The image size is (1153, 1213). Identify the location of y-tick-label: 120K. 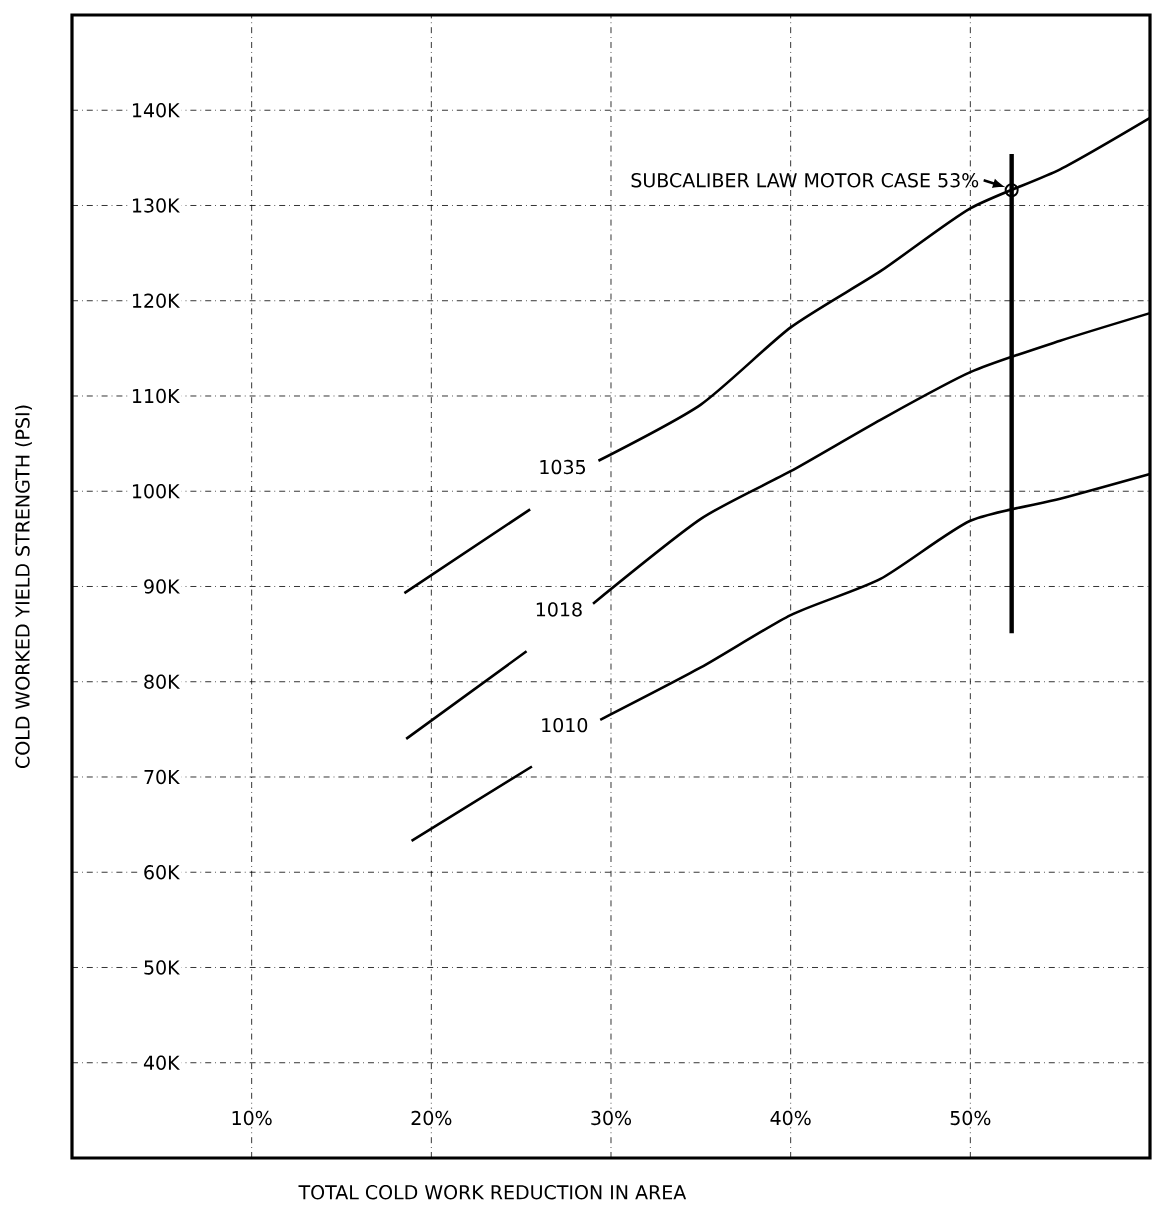
(156, 300).